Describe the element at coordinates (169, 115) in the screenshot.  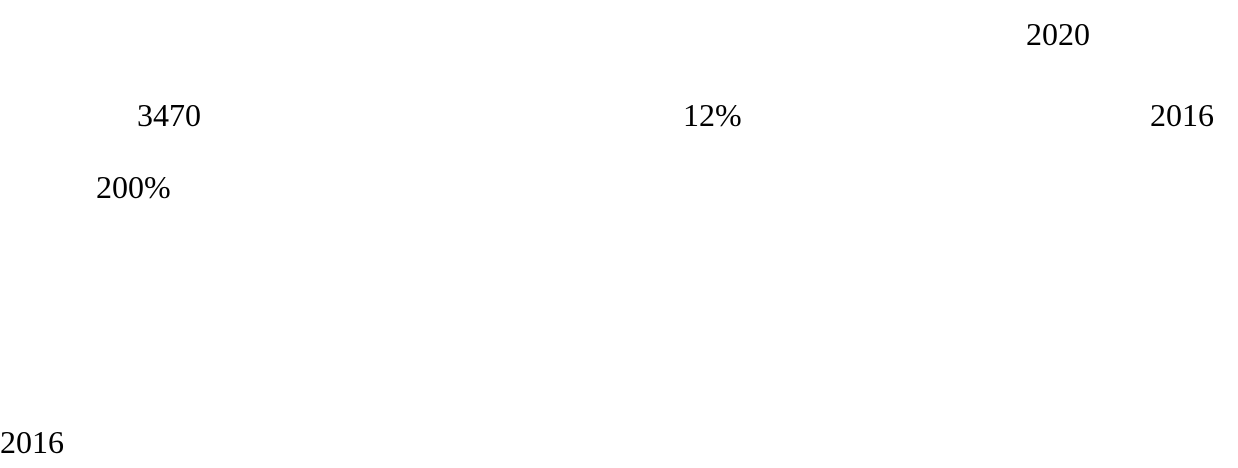
I see `text-fragment: 3470` at that location.